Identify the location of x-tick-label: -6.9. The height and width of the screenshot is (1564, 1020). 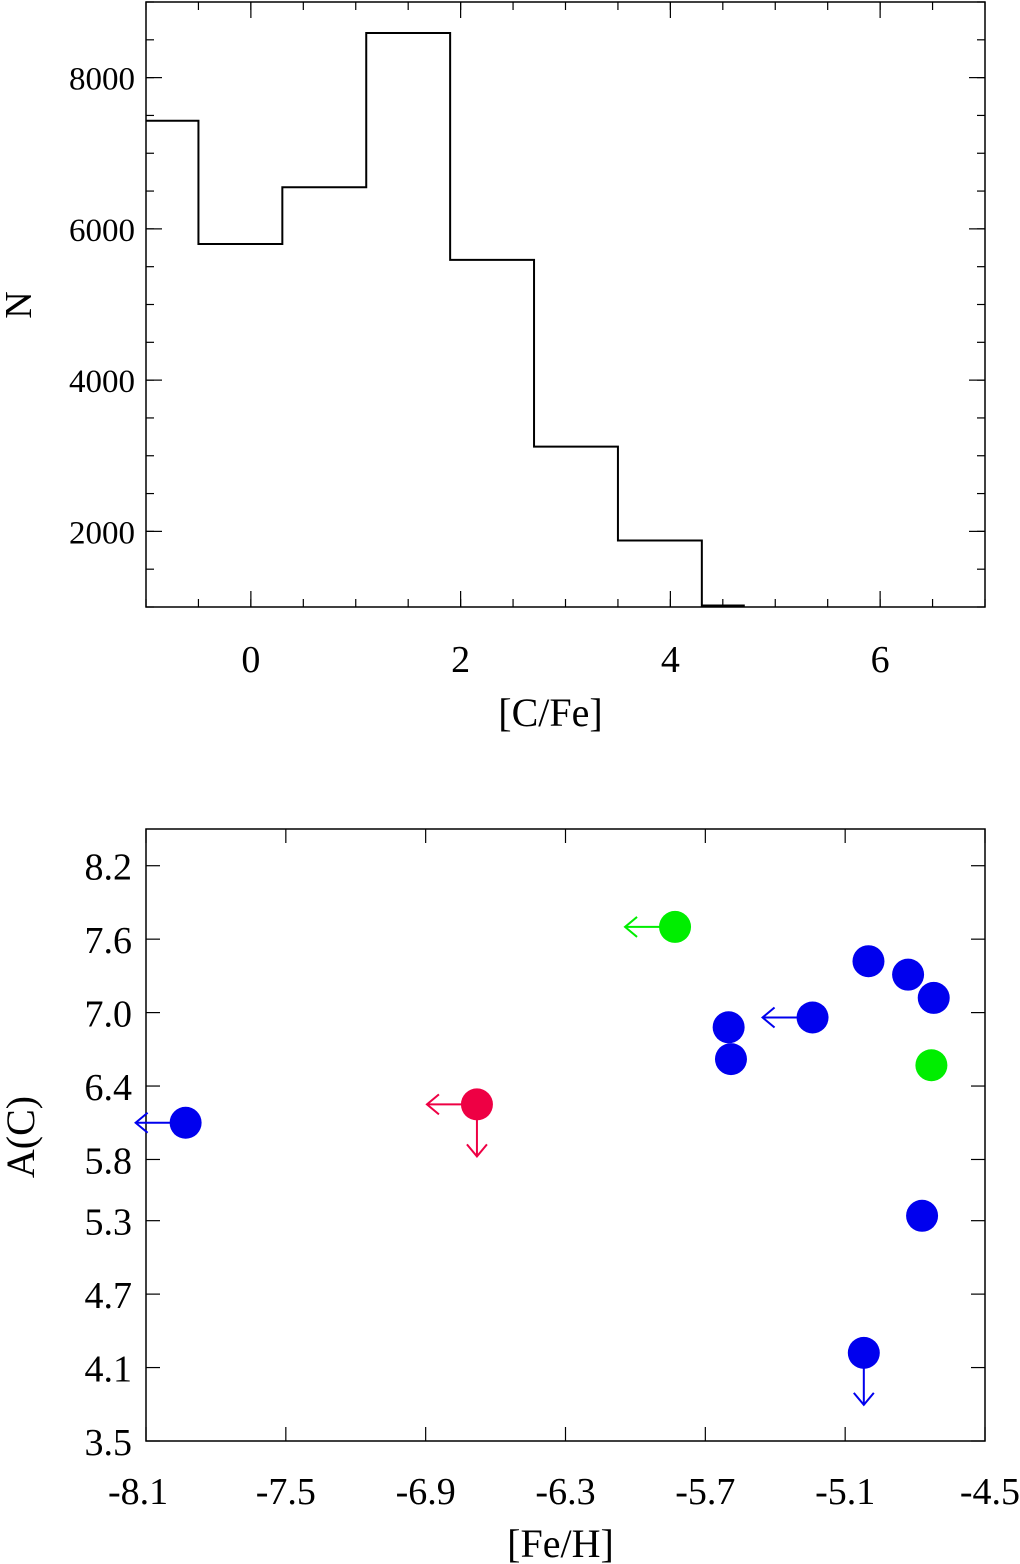
(426, 1492).